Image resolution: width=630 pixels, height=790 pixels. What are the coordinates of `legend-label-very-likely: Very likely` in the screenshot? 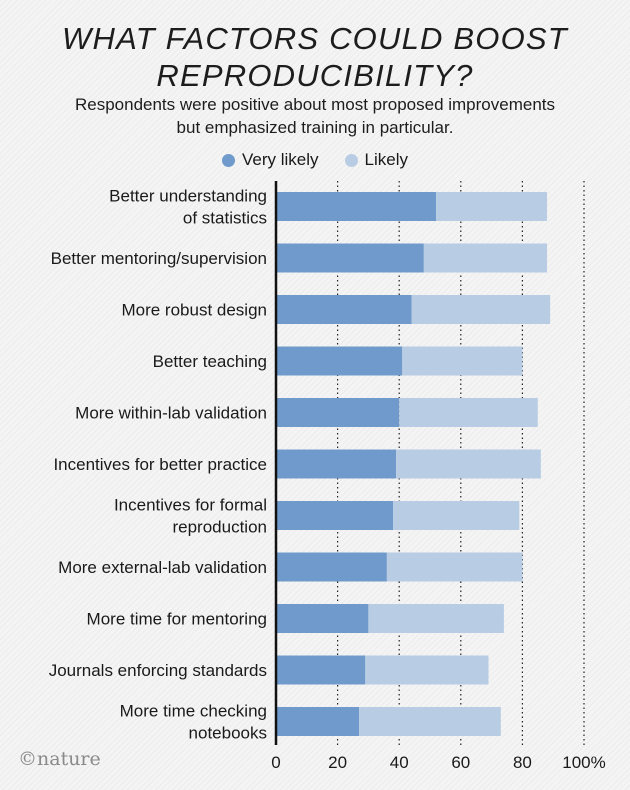 It's located at (280, 159).